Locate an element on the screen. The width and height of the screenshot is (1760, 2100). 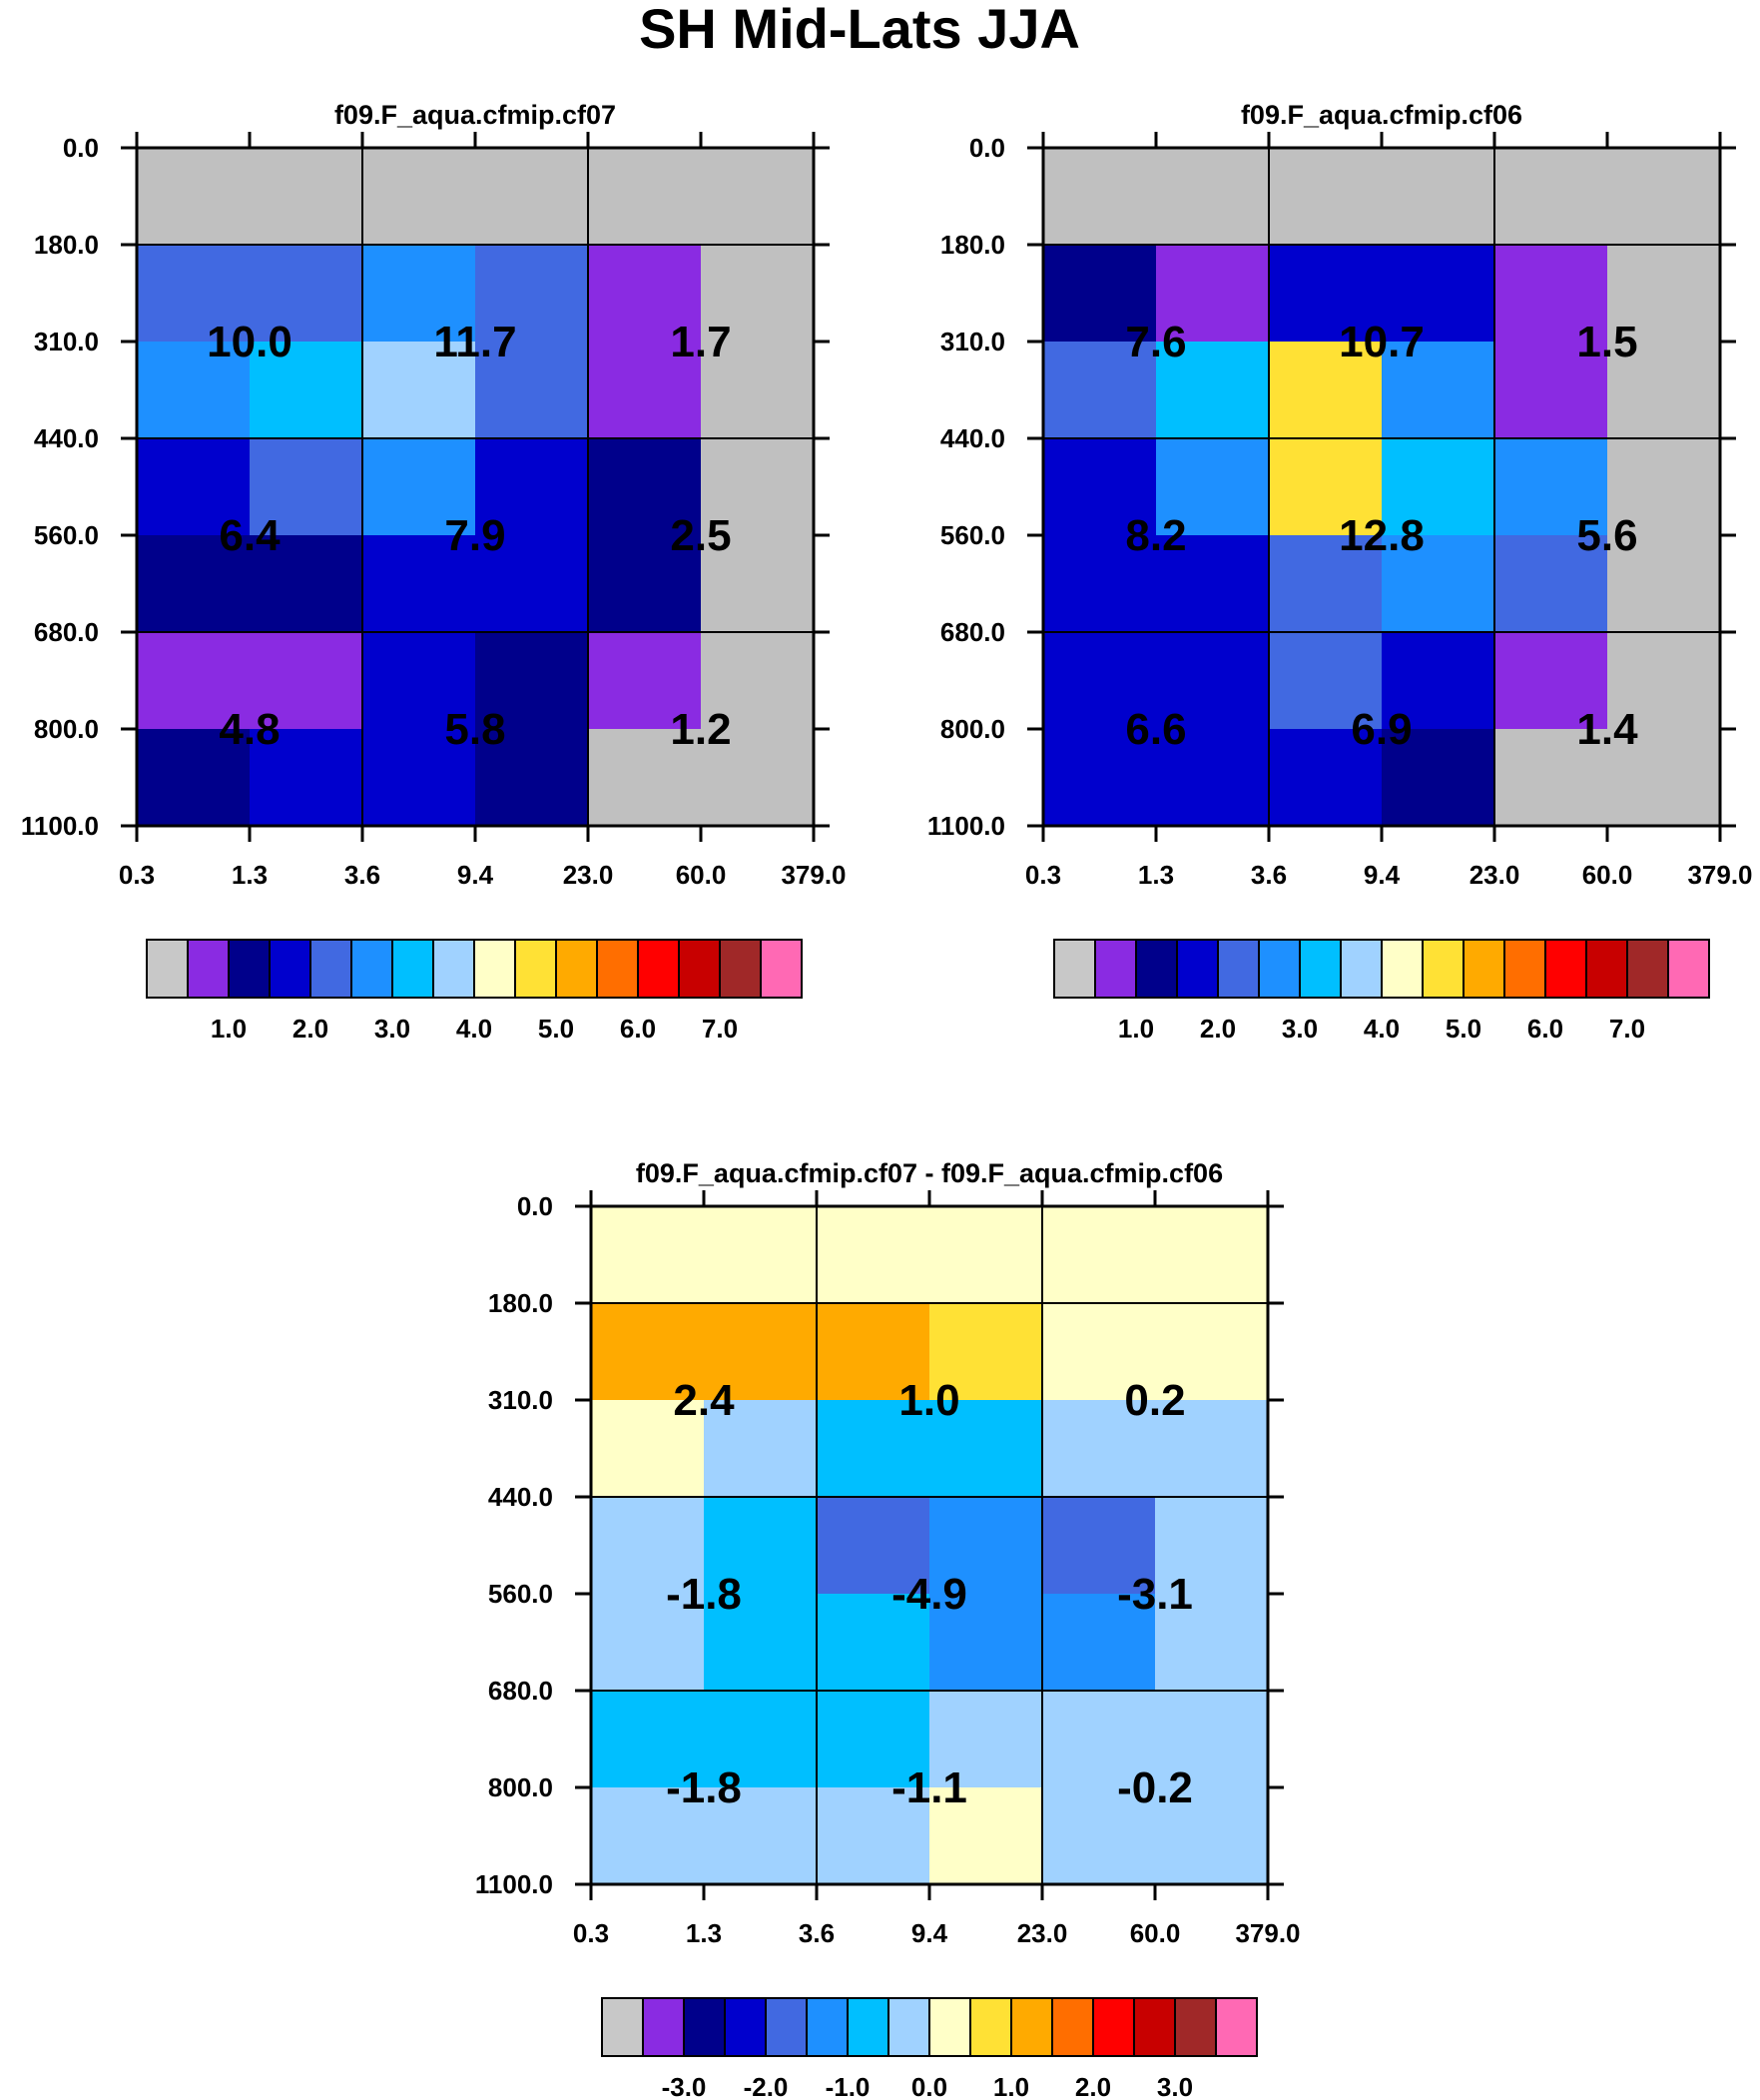
y-tick-label: 680.0 is located at coordinates (520, 1691).